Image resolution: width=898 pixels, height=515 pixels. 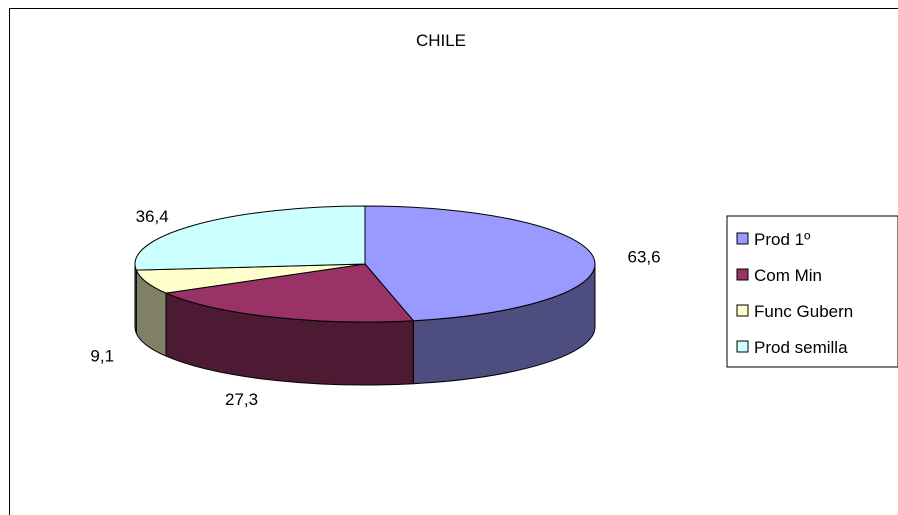 What do you see at coordinates (742, 310) in the screenshot?
I see `legend-swatch-func-gubern` at bounding box center [742, 310].